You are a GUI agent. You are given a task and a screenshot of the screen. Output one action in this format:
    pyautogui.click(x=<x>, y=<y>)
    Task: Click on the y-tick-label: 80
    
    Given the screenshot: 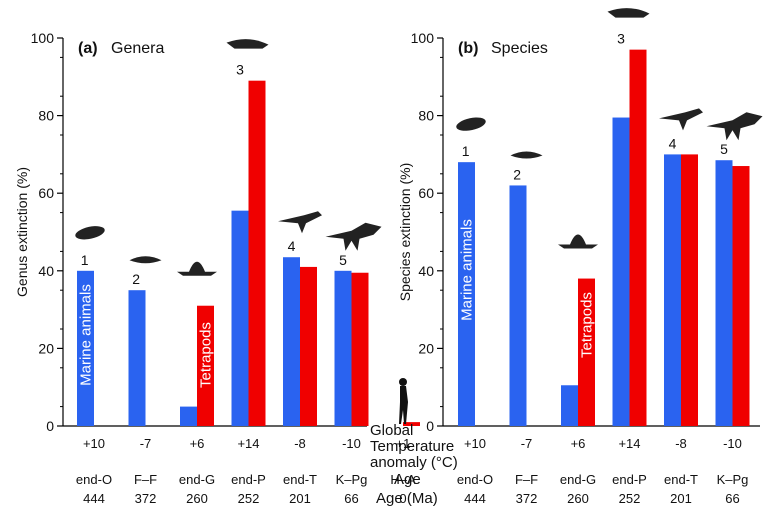 What is the action you would take?
    pyautogui.click(x=426, y=116)
    